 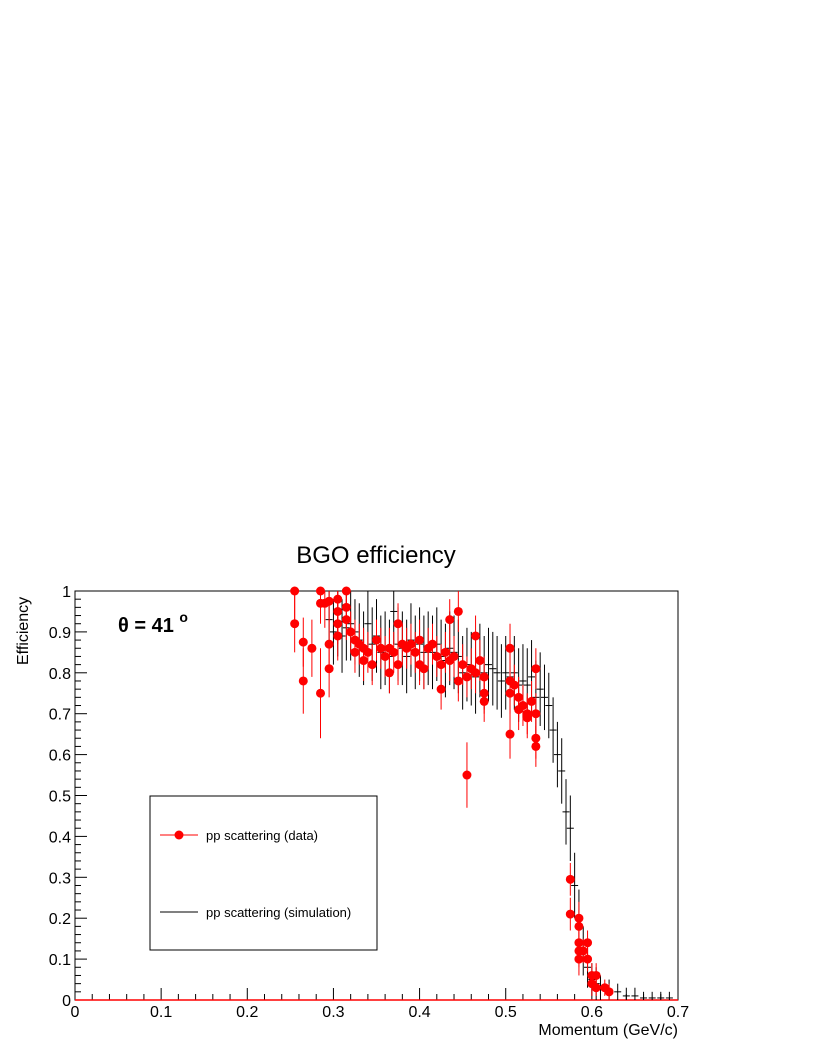 I want to click on theta-annotation: θ = 41 o, so click(x=153, y=623).